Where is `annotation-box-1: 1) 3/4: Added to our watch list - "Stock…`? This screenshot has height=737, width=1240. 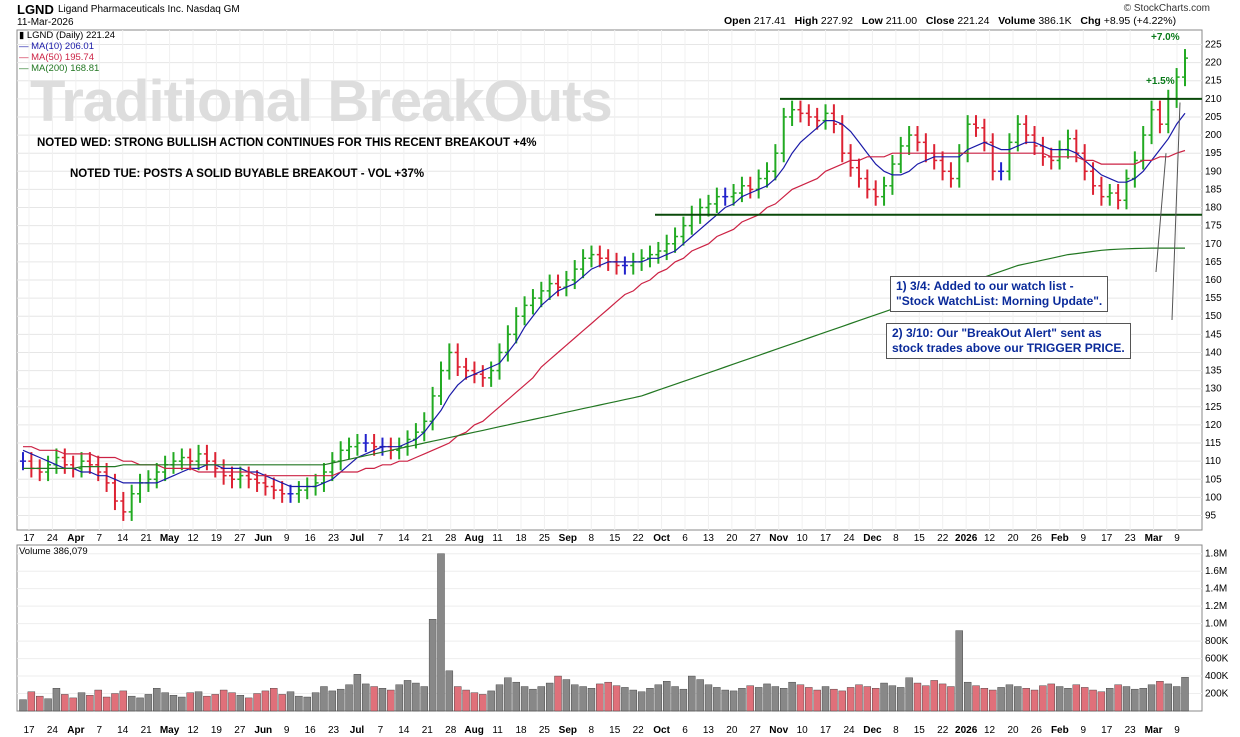 annotation-box-1: 1) 3/4: Added to our watch list - "Stock… is located at coordinates (999, 294).